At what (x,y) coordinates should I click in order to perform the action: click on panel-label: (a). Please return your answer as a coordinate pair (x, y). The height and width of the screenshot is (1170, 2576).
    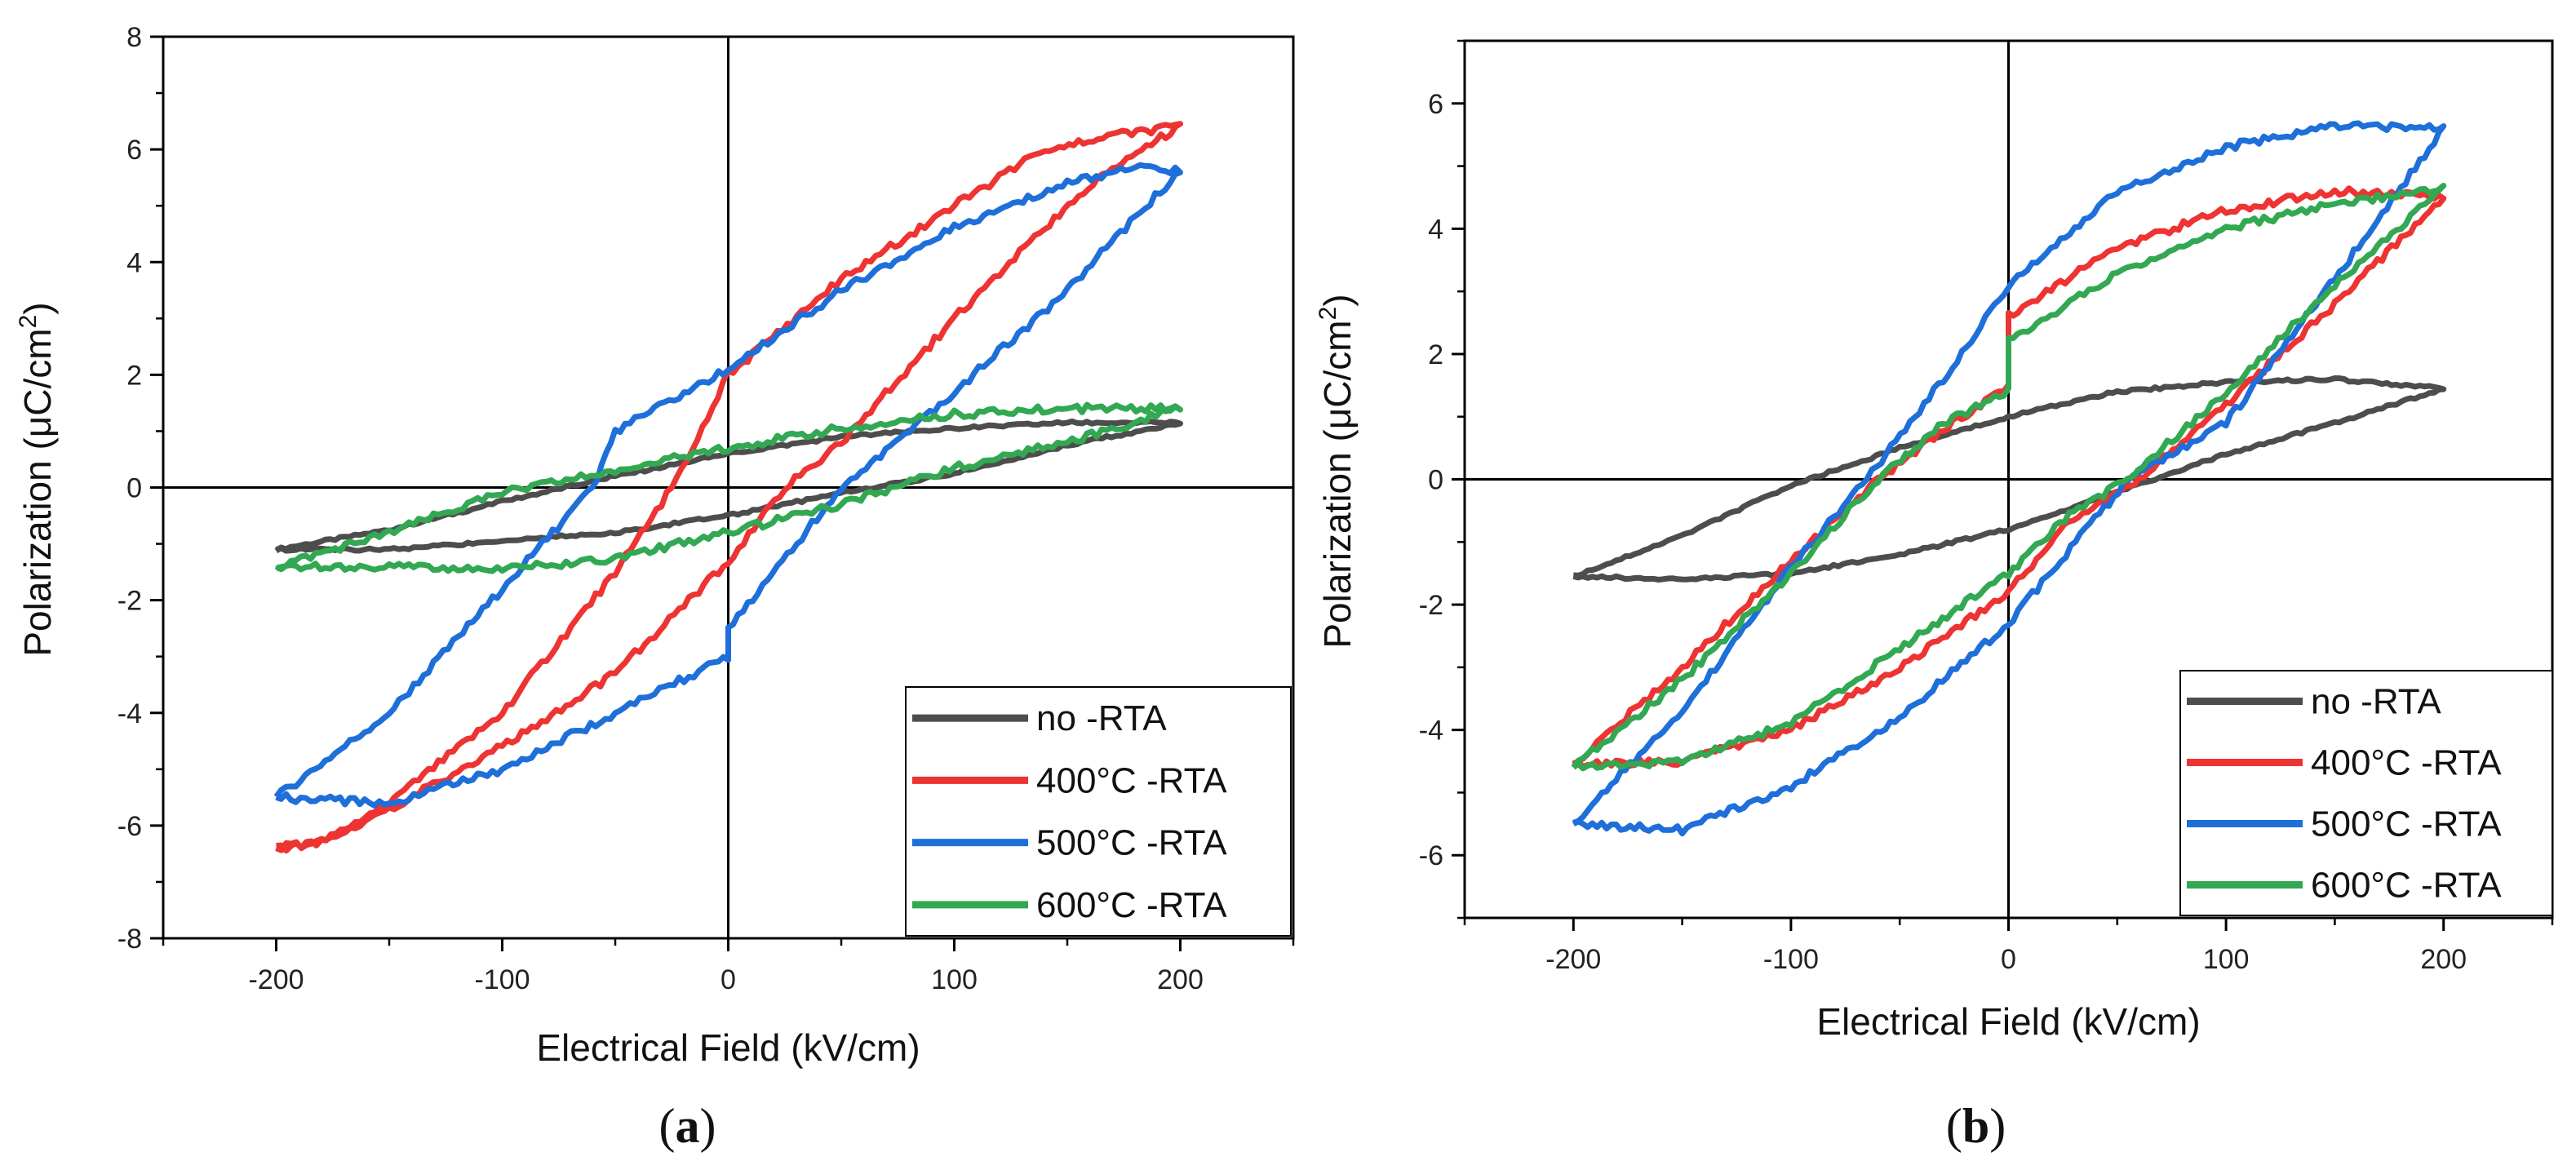
    Looking at the image, I should click on (687, 1126).